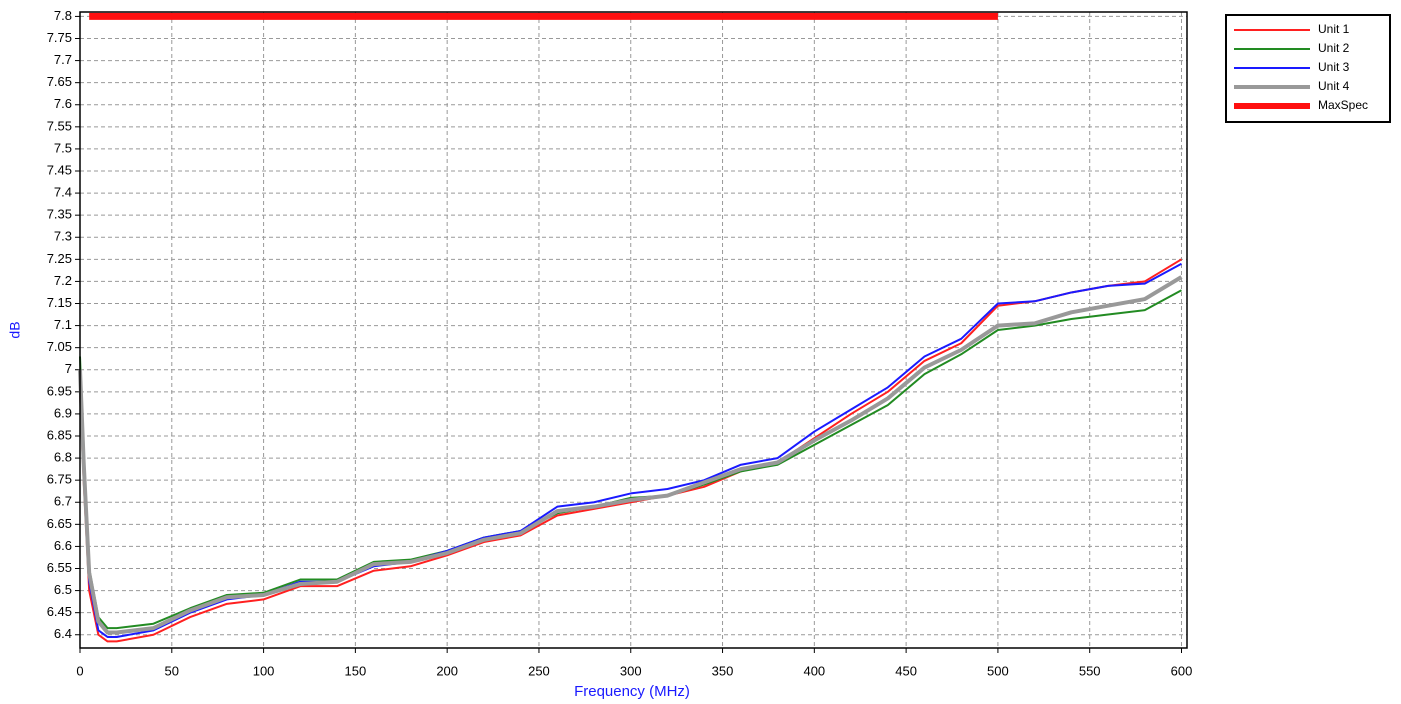  I want to click on y-tick-label: 7.35, so click(59, 214).